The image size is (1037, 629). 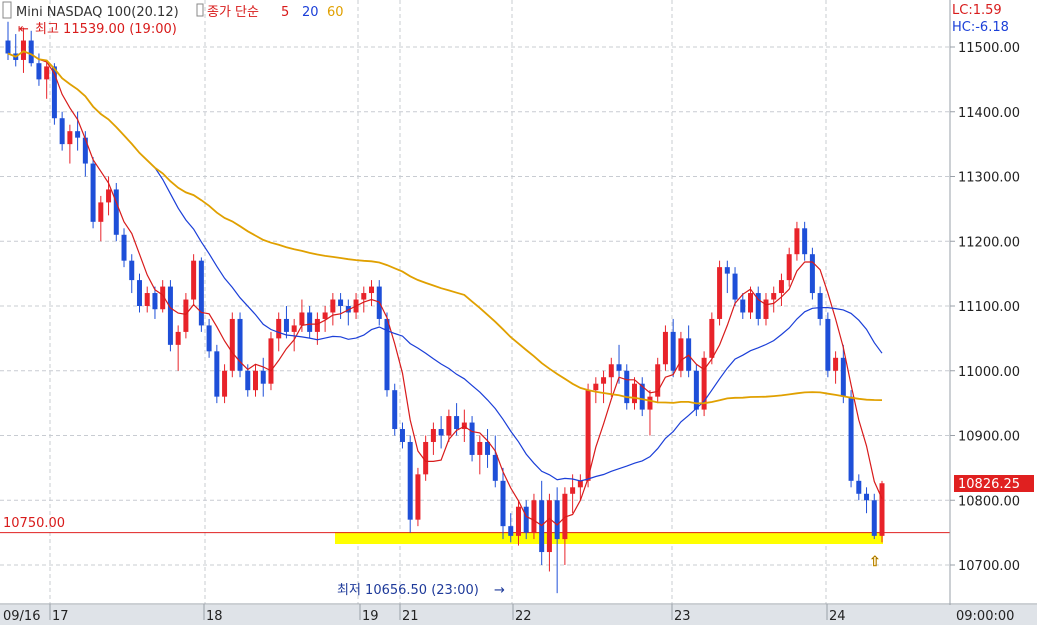 I want to click on high-arrow-icon: ⇤, so click(x=23, y=29).